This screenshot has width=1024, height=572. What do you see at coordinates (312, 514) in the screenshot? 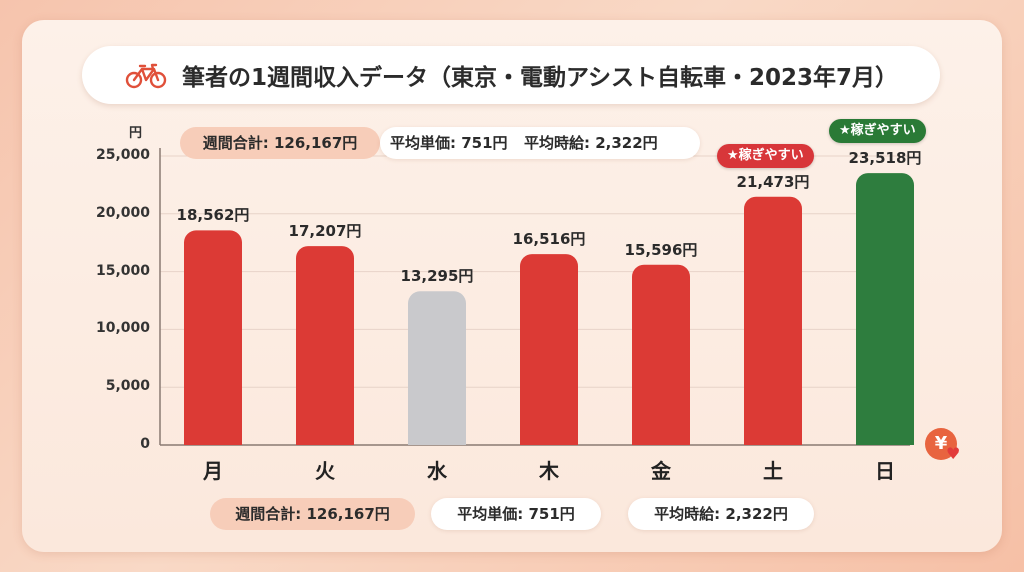
I see `stat-weekly-total-bottom: 週間合計: 126,167円` at bounding box center [312, 514].